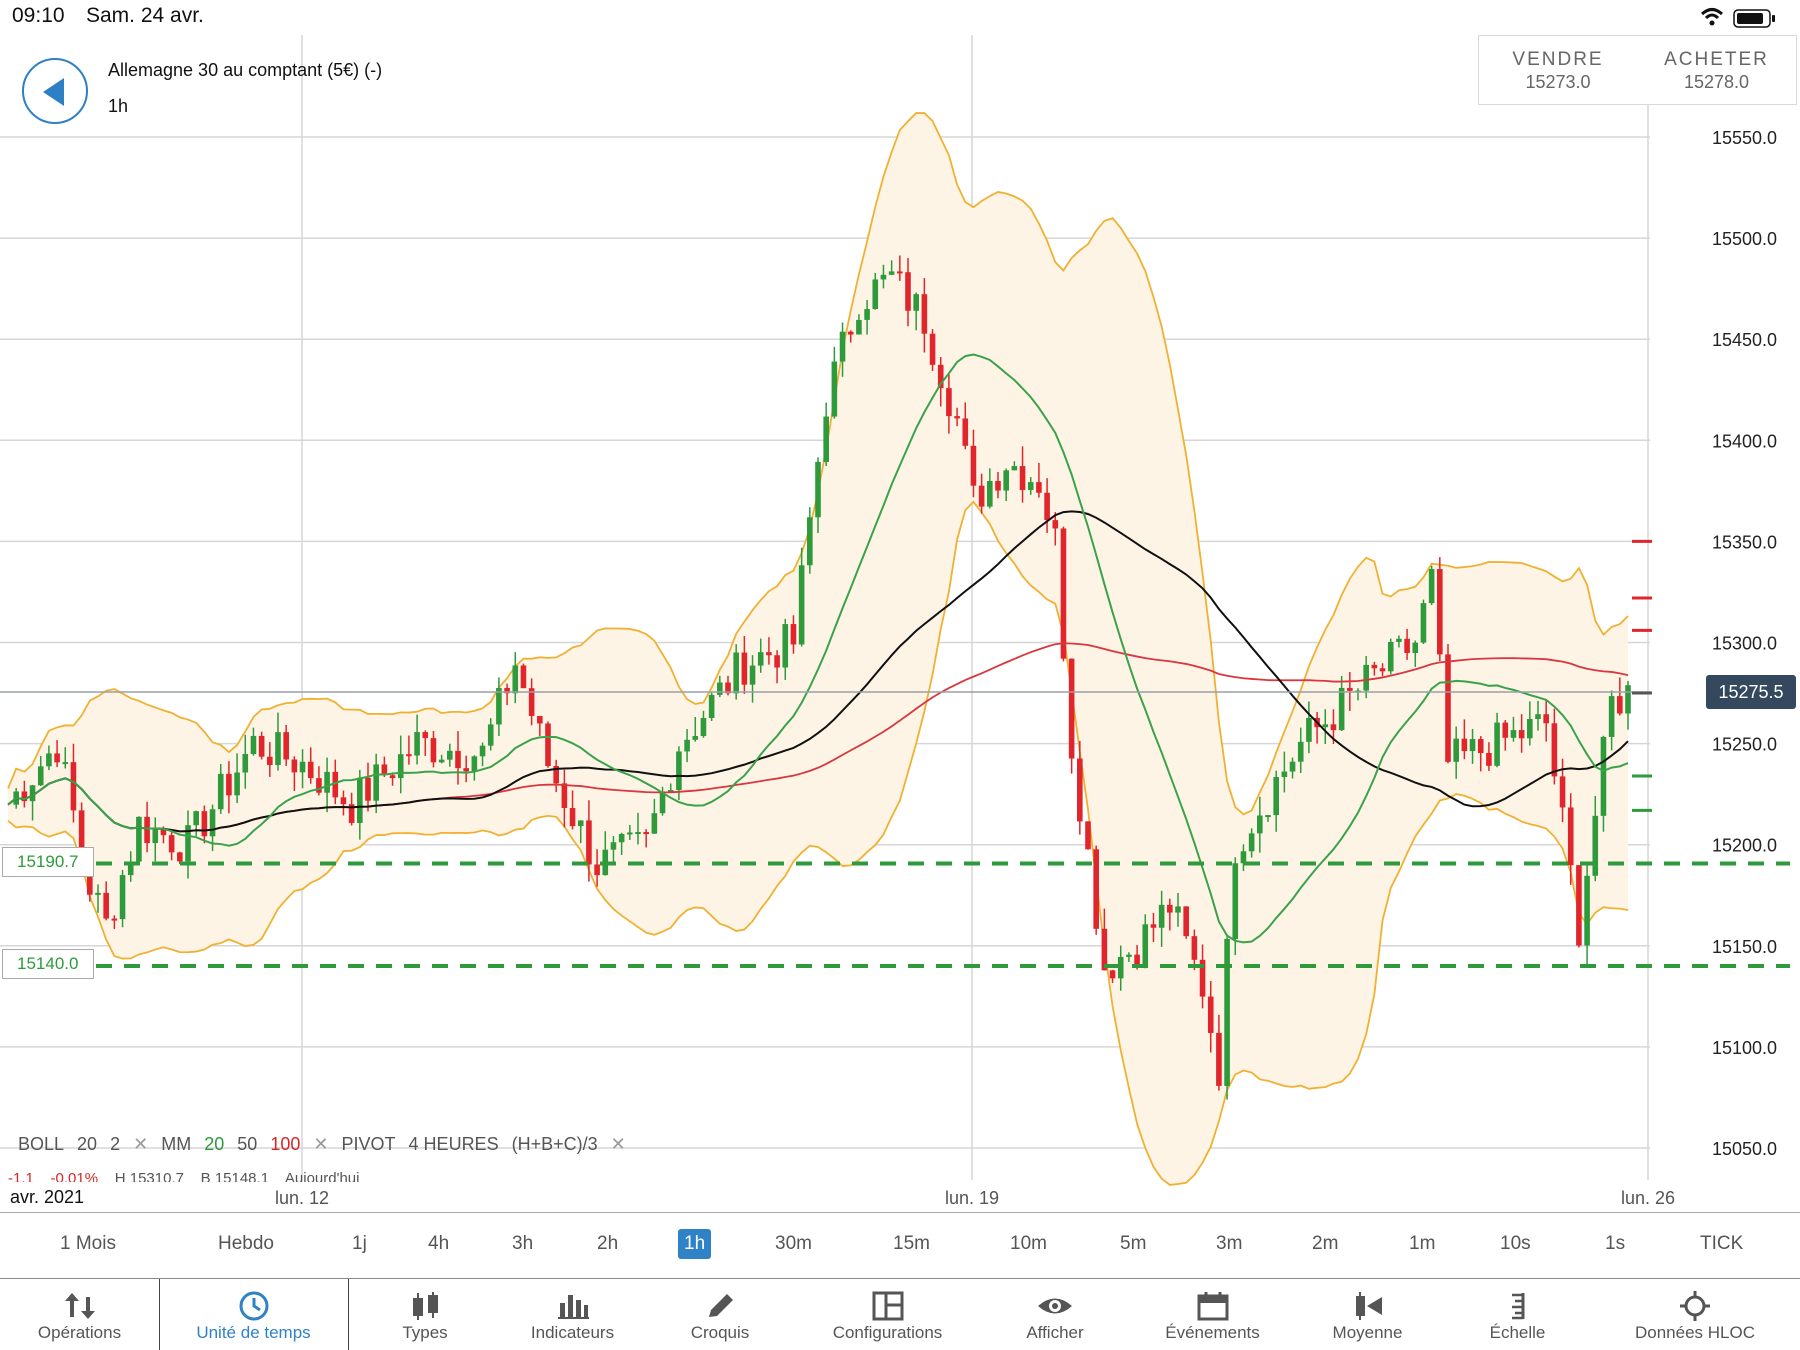 The image size is (1800, 1350). I want to click on support-level-1: 15190.7, so click(48, 862).